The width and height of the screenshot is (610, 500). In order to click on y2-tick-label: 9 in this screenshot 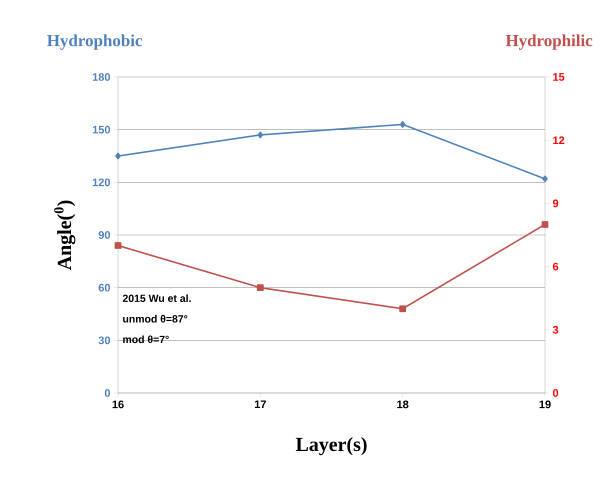, I will do `click(555, 204)`.